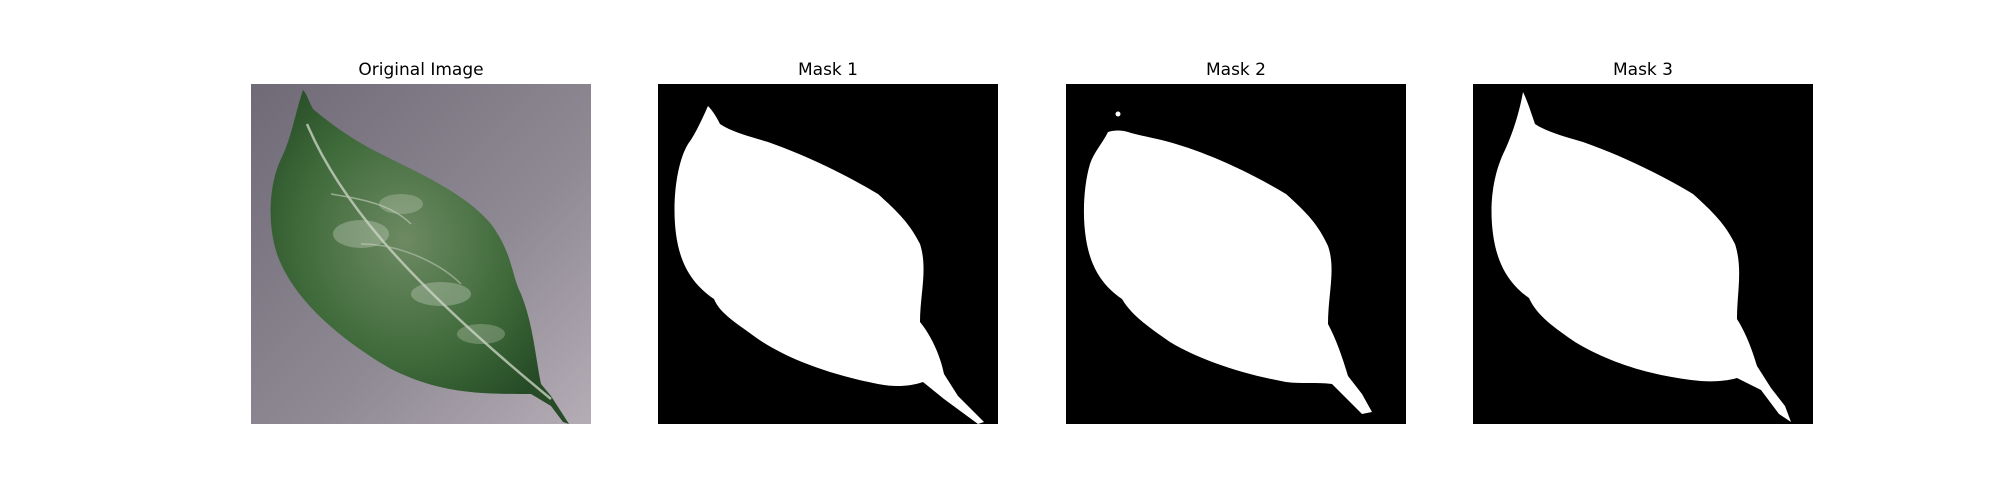 This screenshot has height=500, width=2000. What do you see at coordinates (421, 70) in the screenshot?
I see `original-image-title: Original Image` at bounding box center [421, 70].